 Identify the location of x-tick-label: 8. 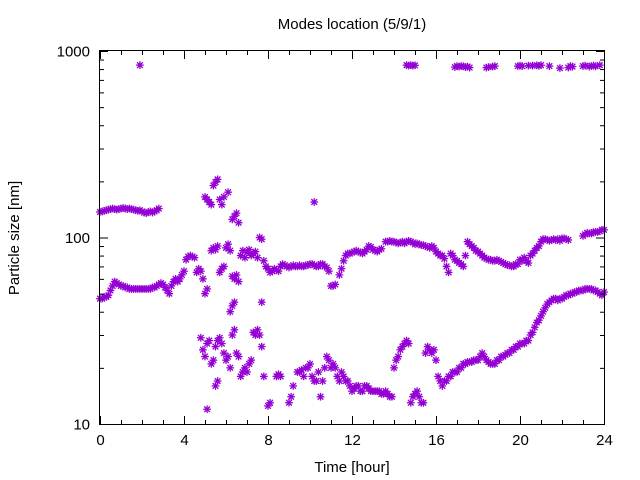
(268, 440).